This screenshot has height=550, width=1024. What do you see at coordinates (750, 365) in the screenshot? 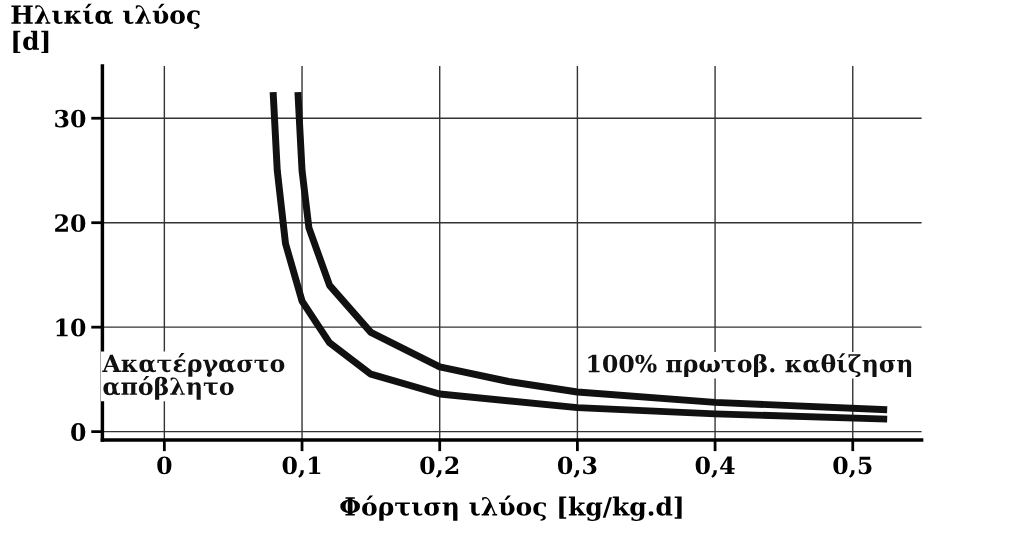
I see `series-label: 100% πρωτοβ. καθίζηση` at bounding box center [750, 365].